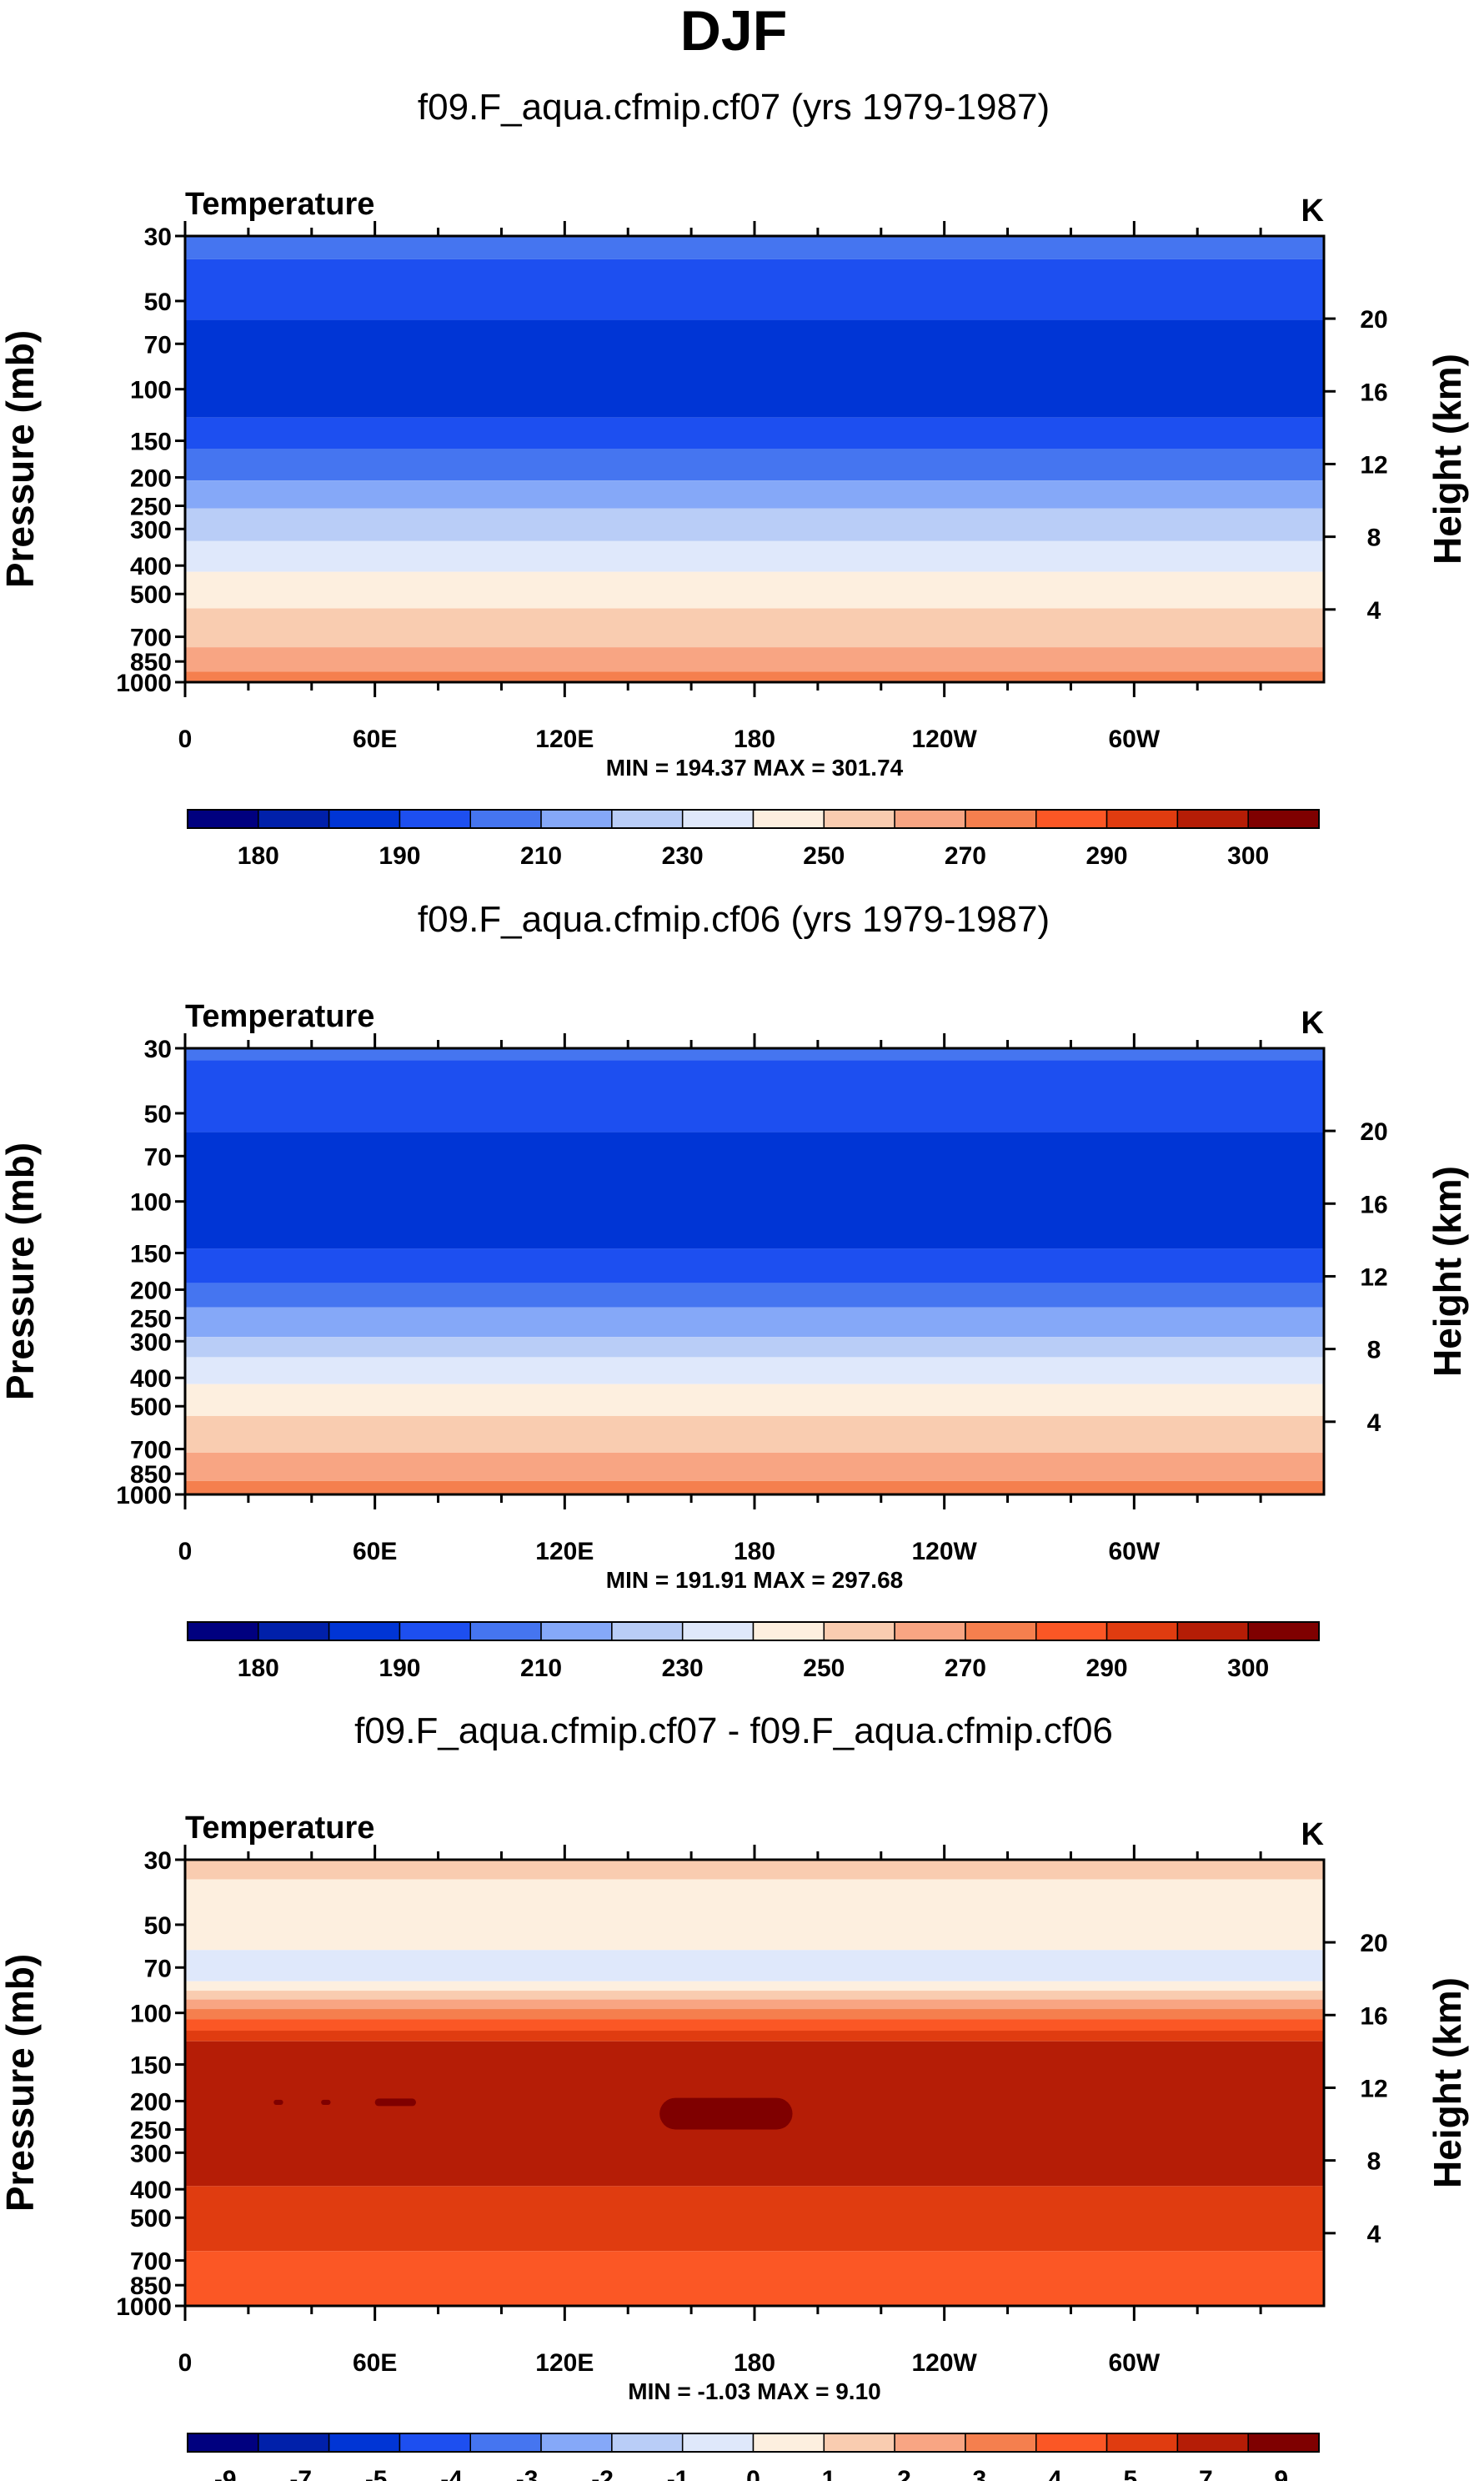 The height and width of the screenshot is (2481, 1484). I want to click on y-tick-label: 300, so click(151, 530).